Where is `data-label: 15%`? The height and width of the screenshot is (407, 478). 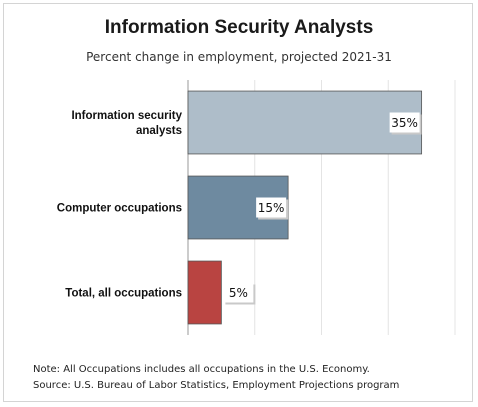 data-label: 15% is located at coordinates (271, 208).